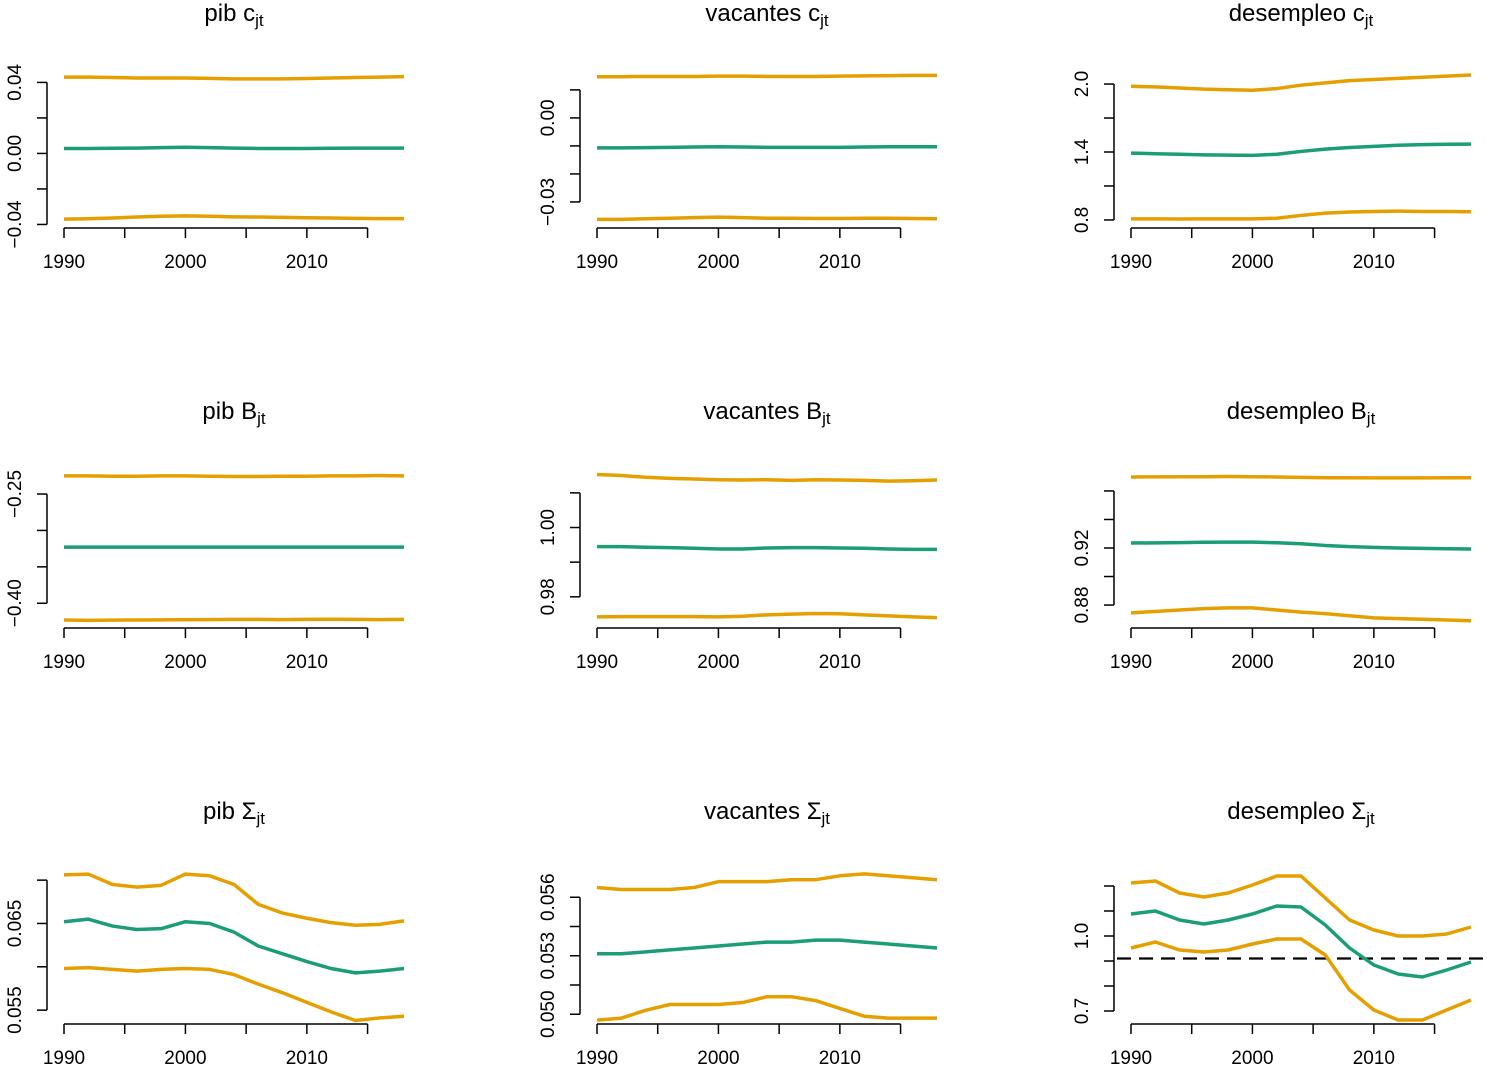 The height and width of the screenshot is (1075, 1487). Describe the element at coordinates (15, 1010) in the screenshot. I see `y-tick-label: 0.055` at that location.